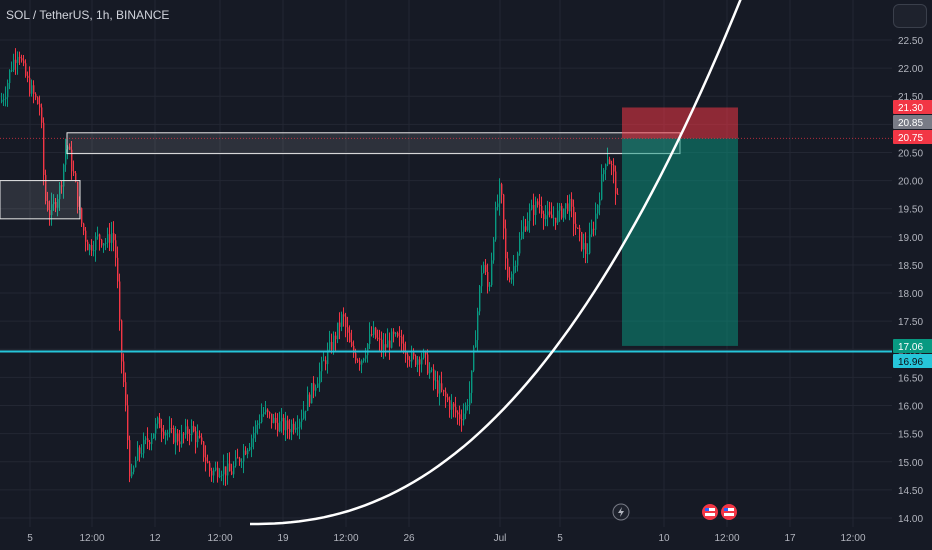 The width and height of the screenshot is (932, 550). What do you see at coordinates (910, 347) in the screenshot?
I see `price-tag-label: 17.06` at bounding box center [910, 347].